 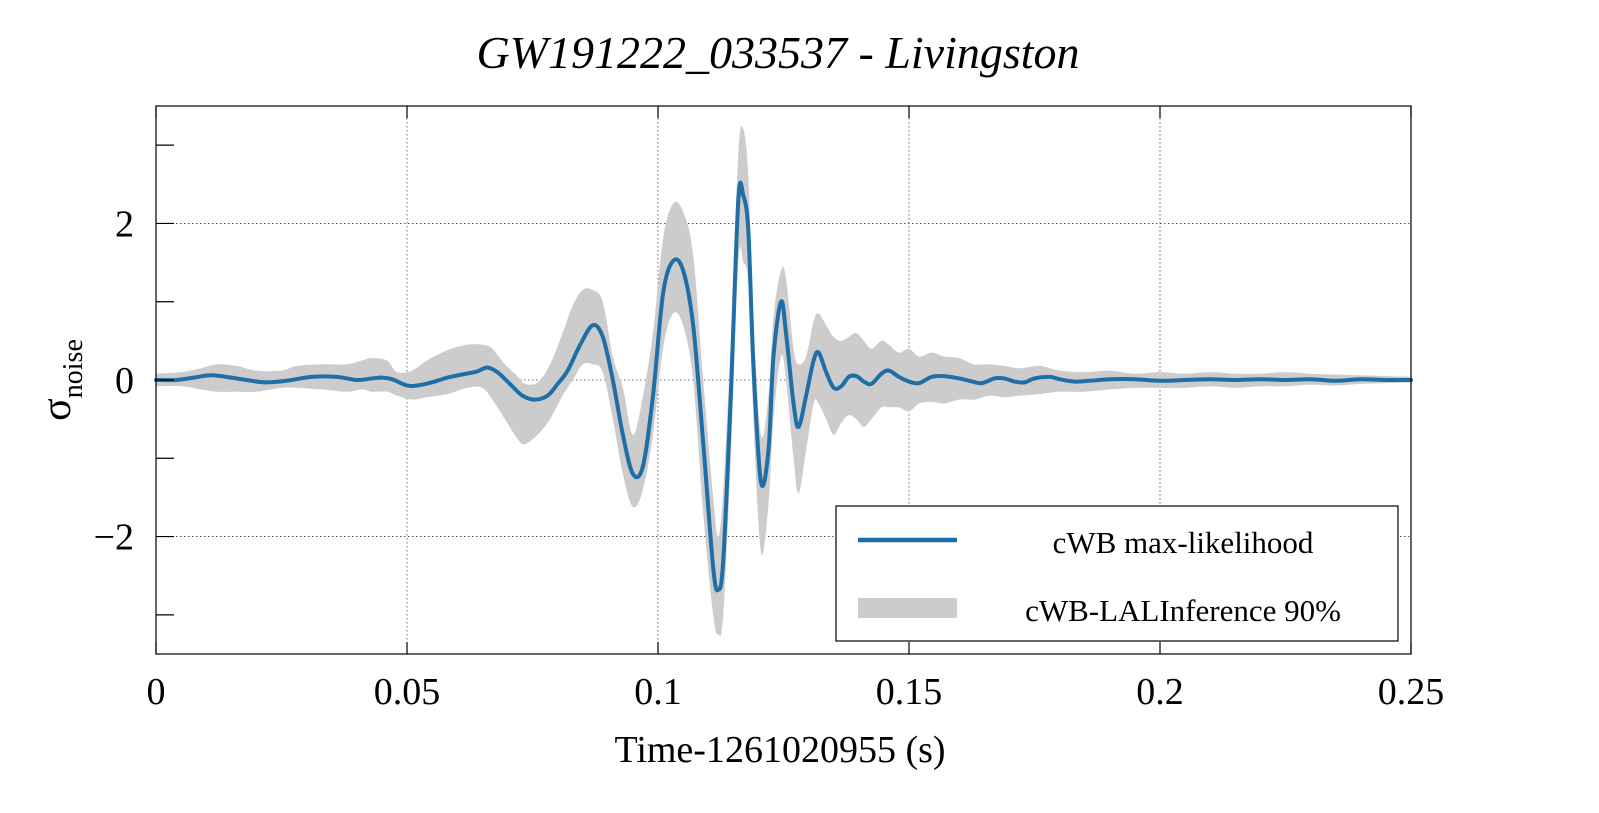 I want to click on legend-box, so click(x=1117, y=573).